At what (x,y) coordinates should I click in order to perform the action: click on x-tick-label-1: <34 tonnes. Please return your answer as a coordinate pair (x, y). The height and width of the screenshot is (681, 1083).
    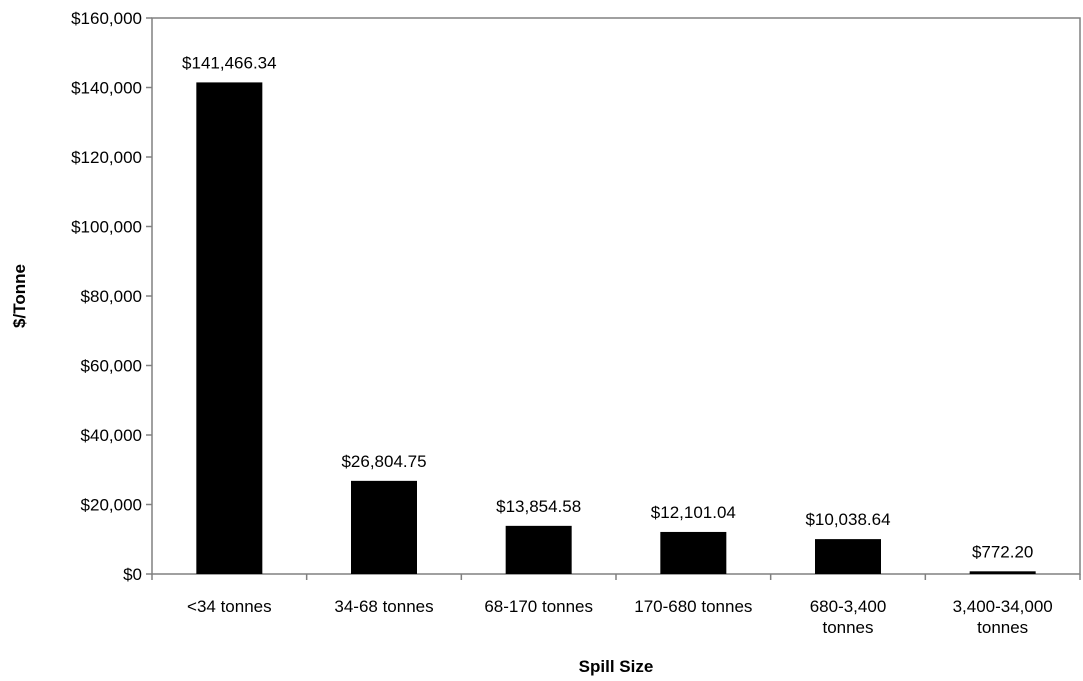
    Looking at the image, I should click on (229, 606).